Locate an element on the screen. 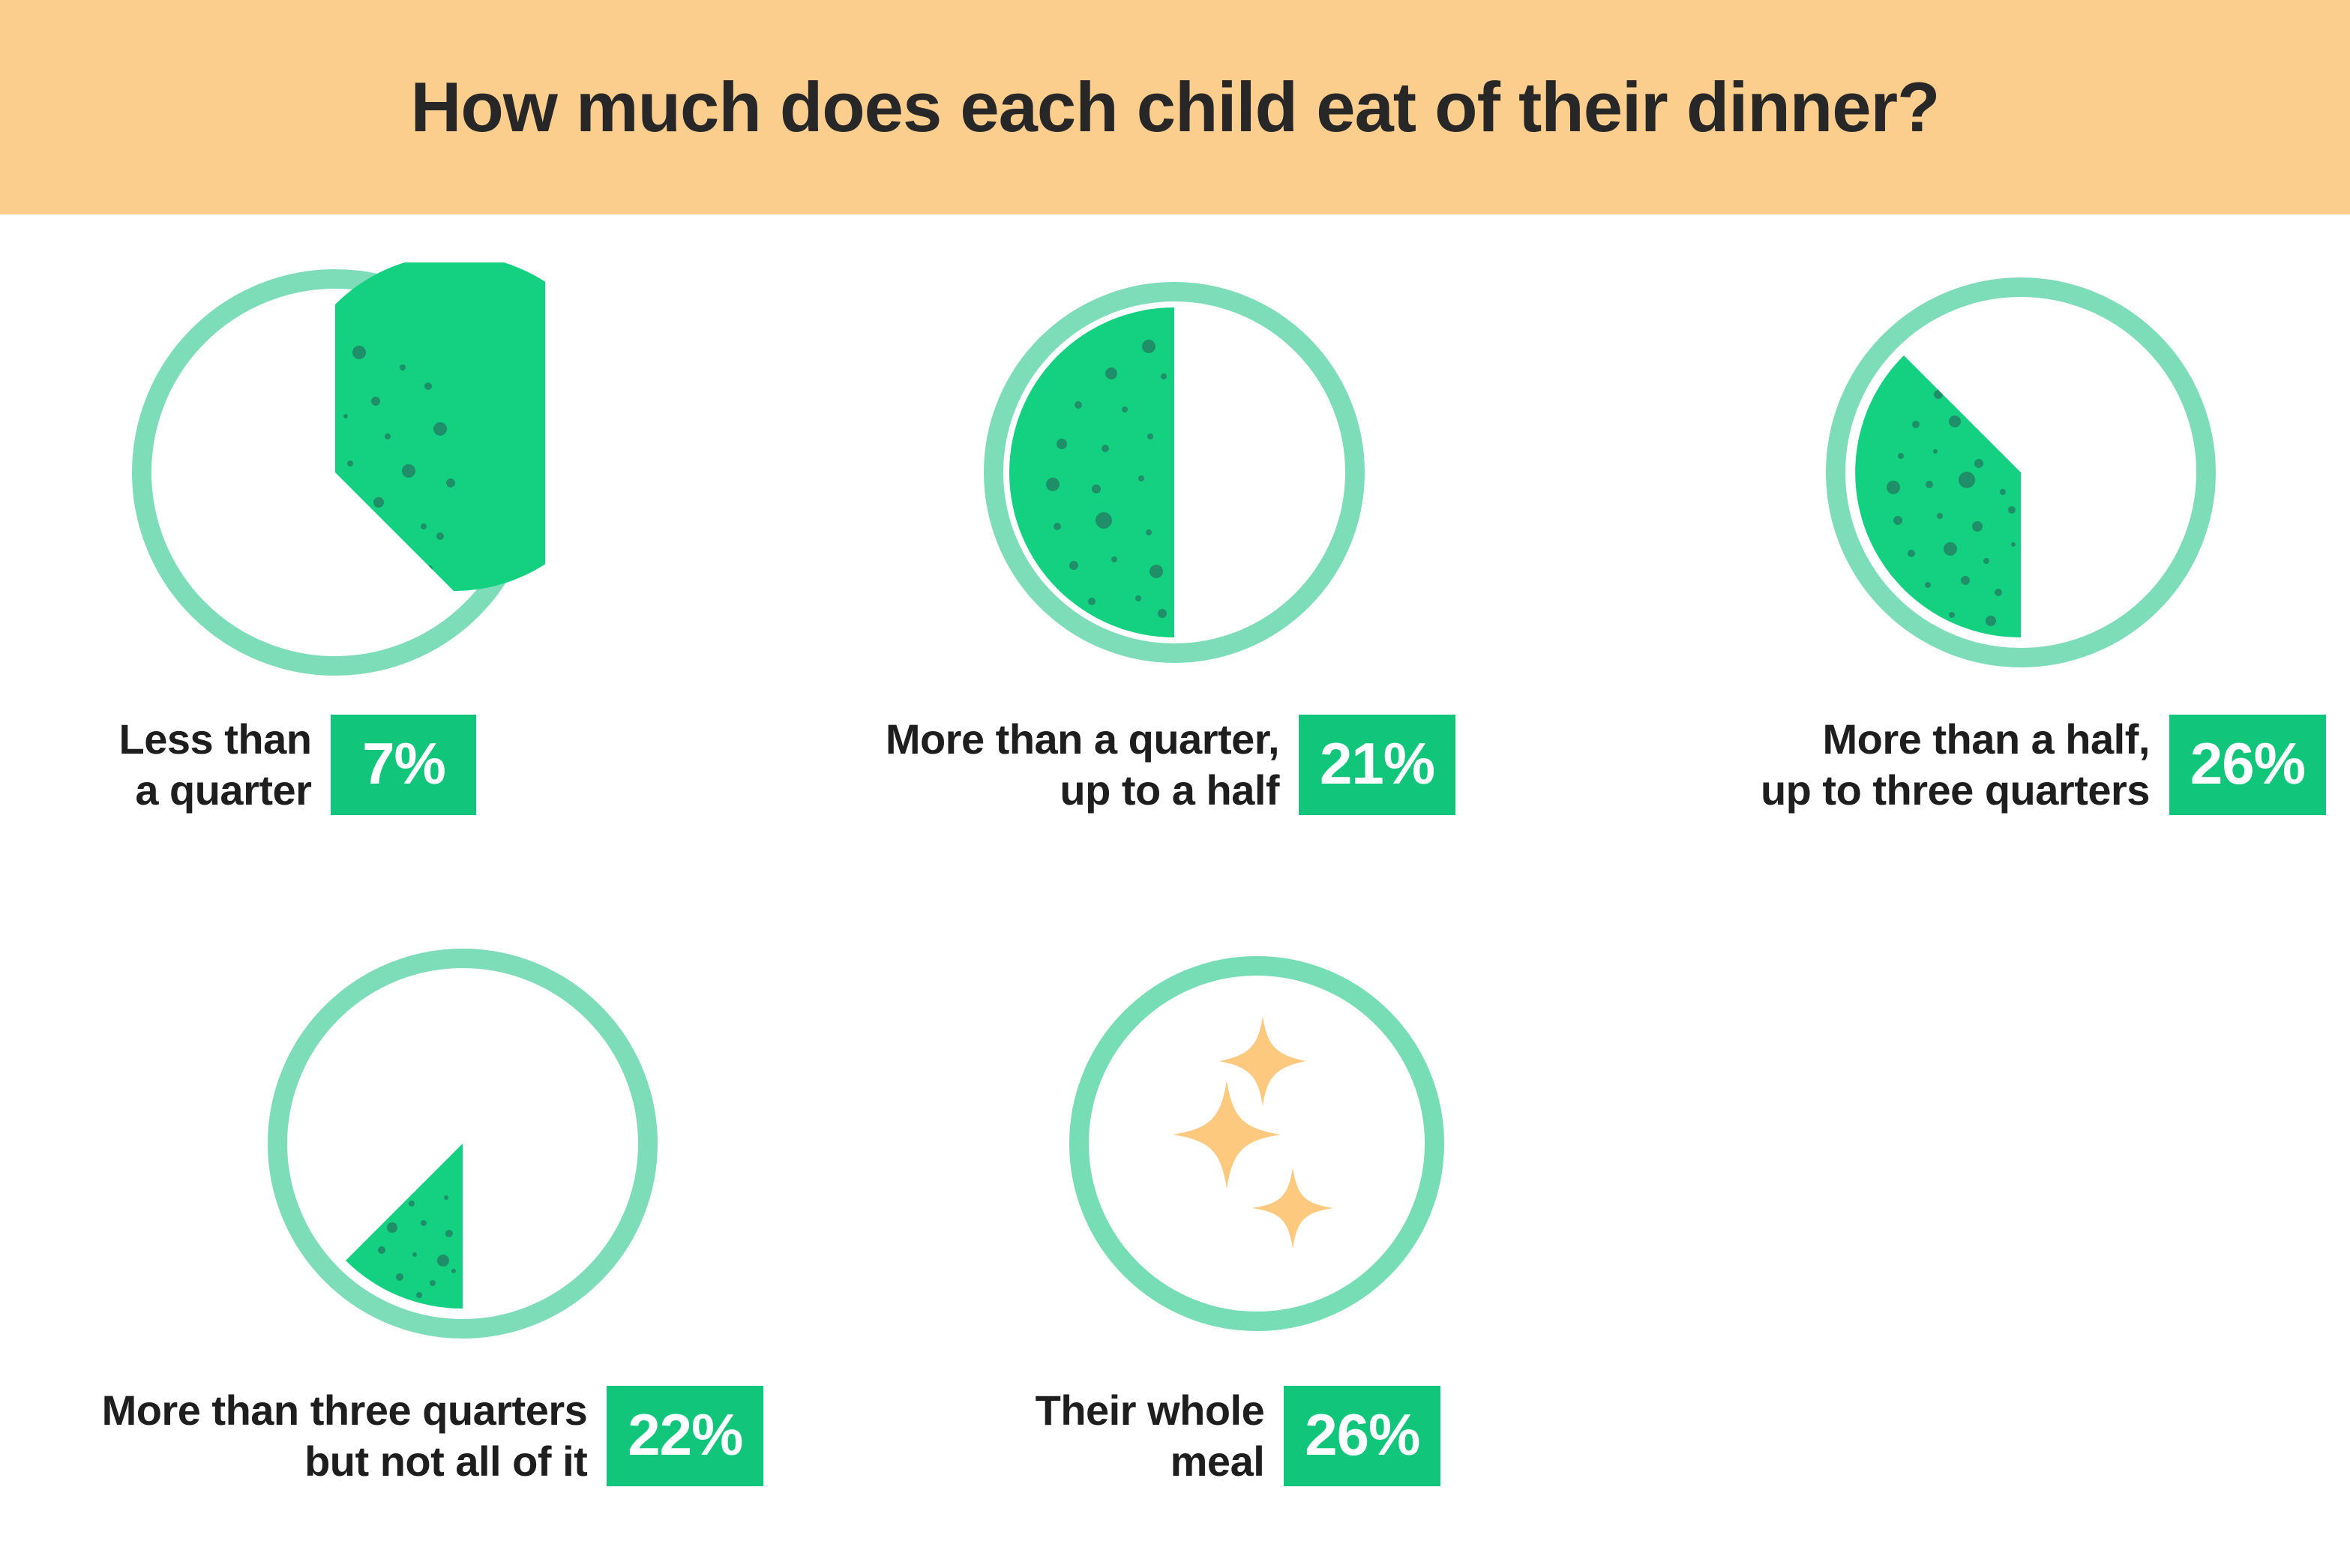  stat-label: More than a quarter, up to a half is located at coordinates (1082, 766).